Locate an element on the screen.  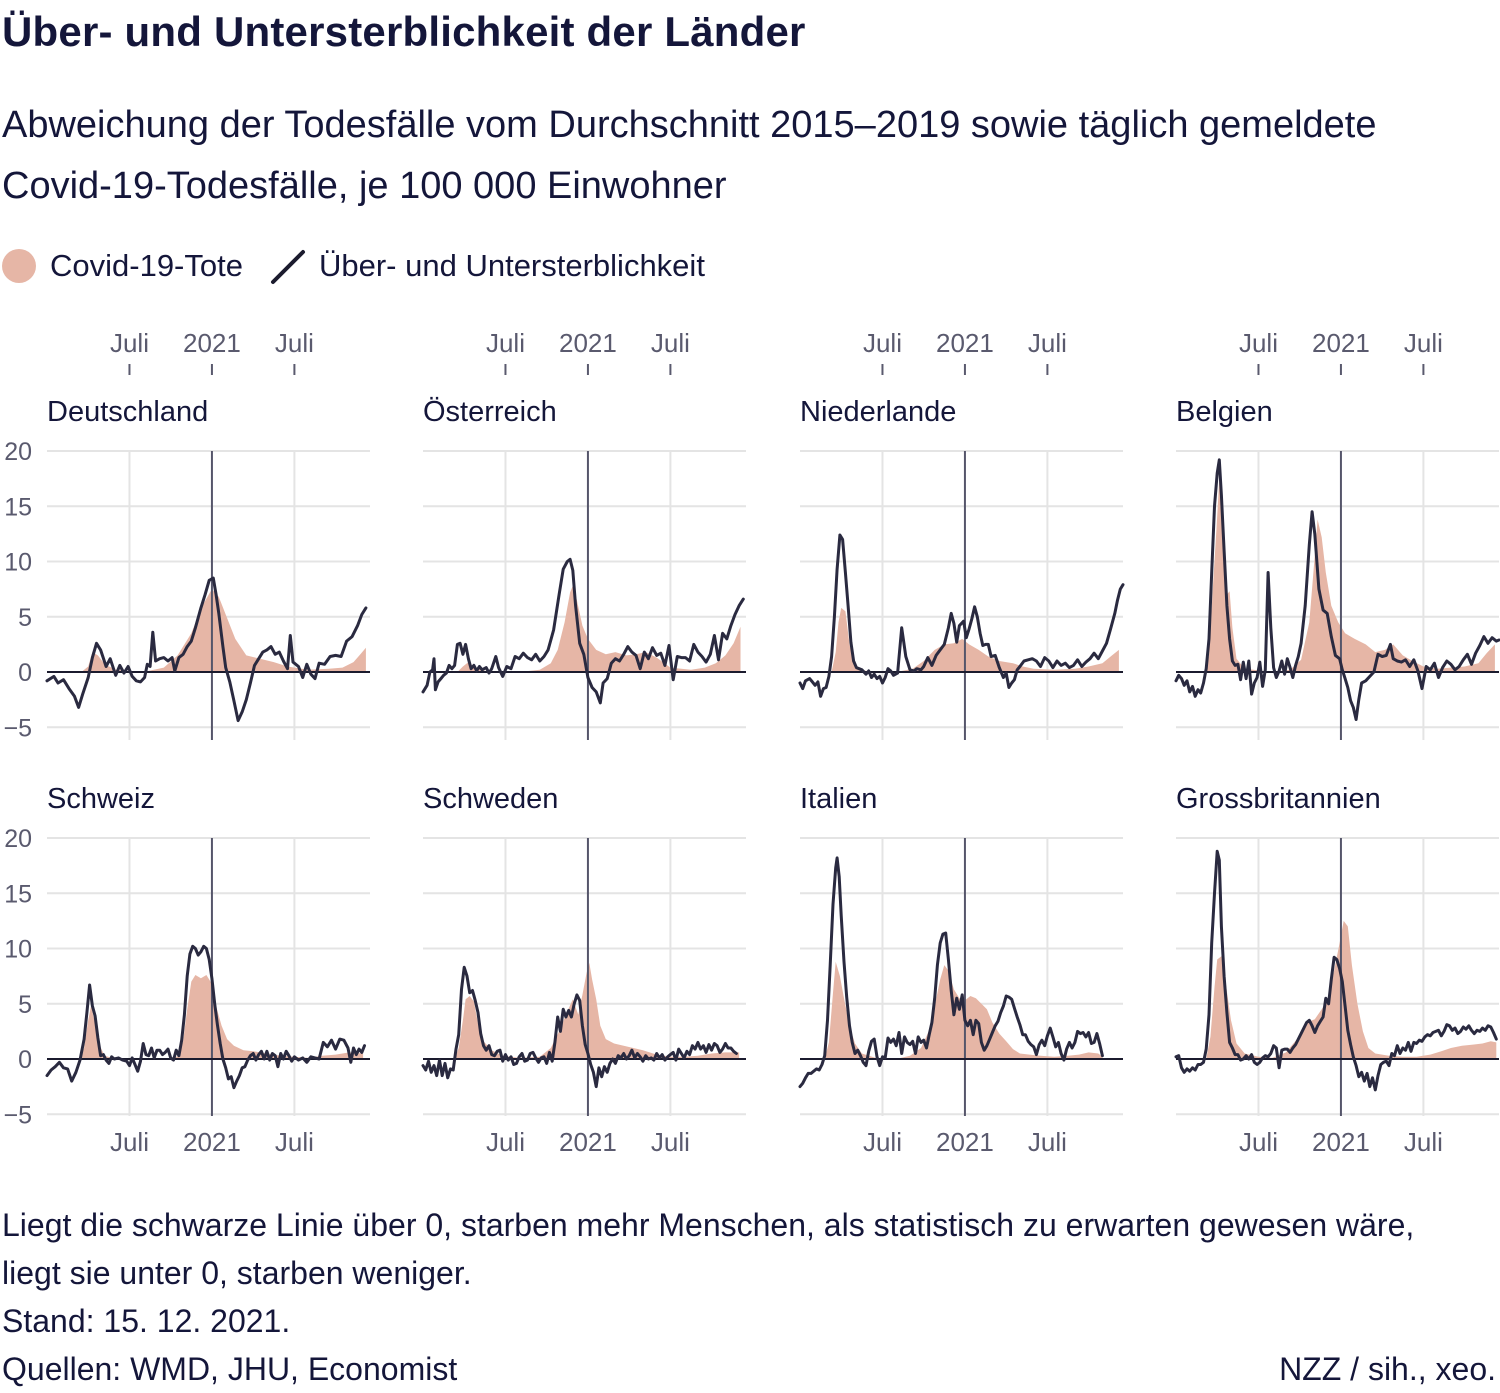
panel-title: Italien is located at coordinates (838, 799).